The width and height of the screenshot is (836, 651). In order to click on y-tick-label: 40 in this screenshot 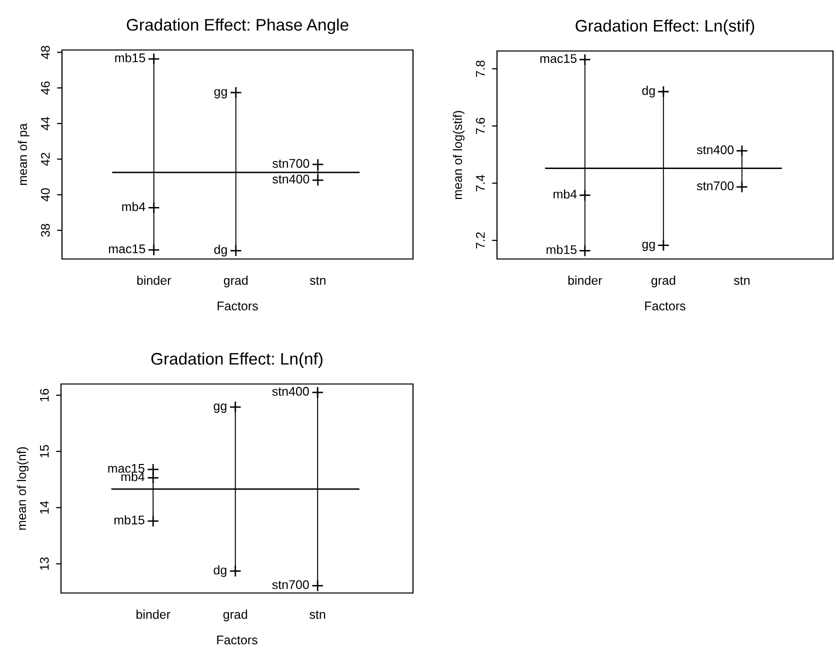, I will do `click(45, 195)`.